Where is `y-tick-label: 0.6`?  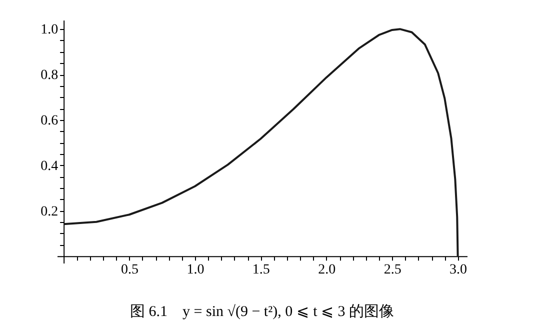
y-tick-label: 0.6 is located at coordinates (49, 120).